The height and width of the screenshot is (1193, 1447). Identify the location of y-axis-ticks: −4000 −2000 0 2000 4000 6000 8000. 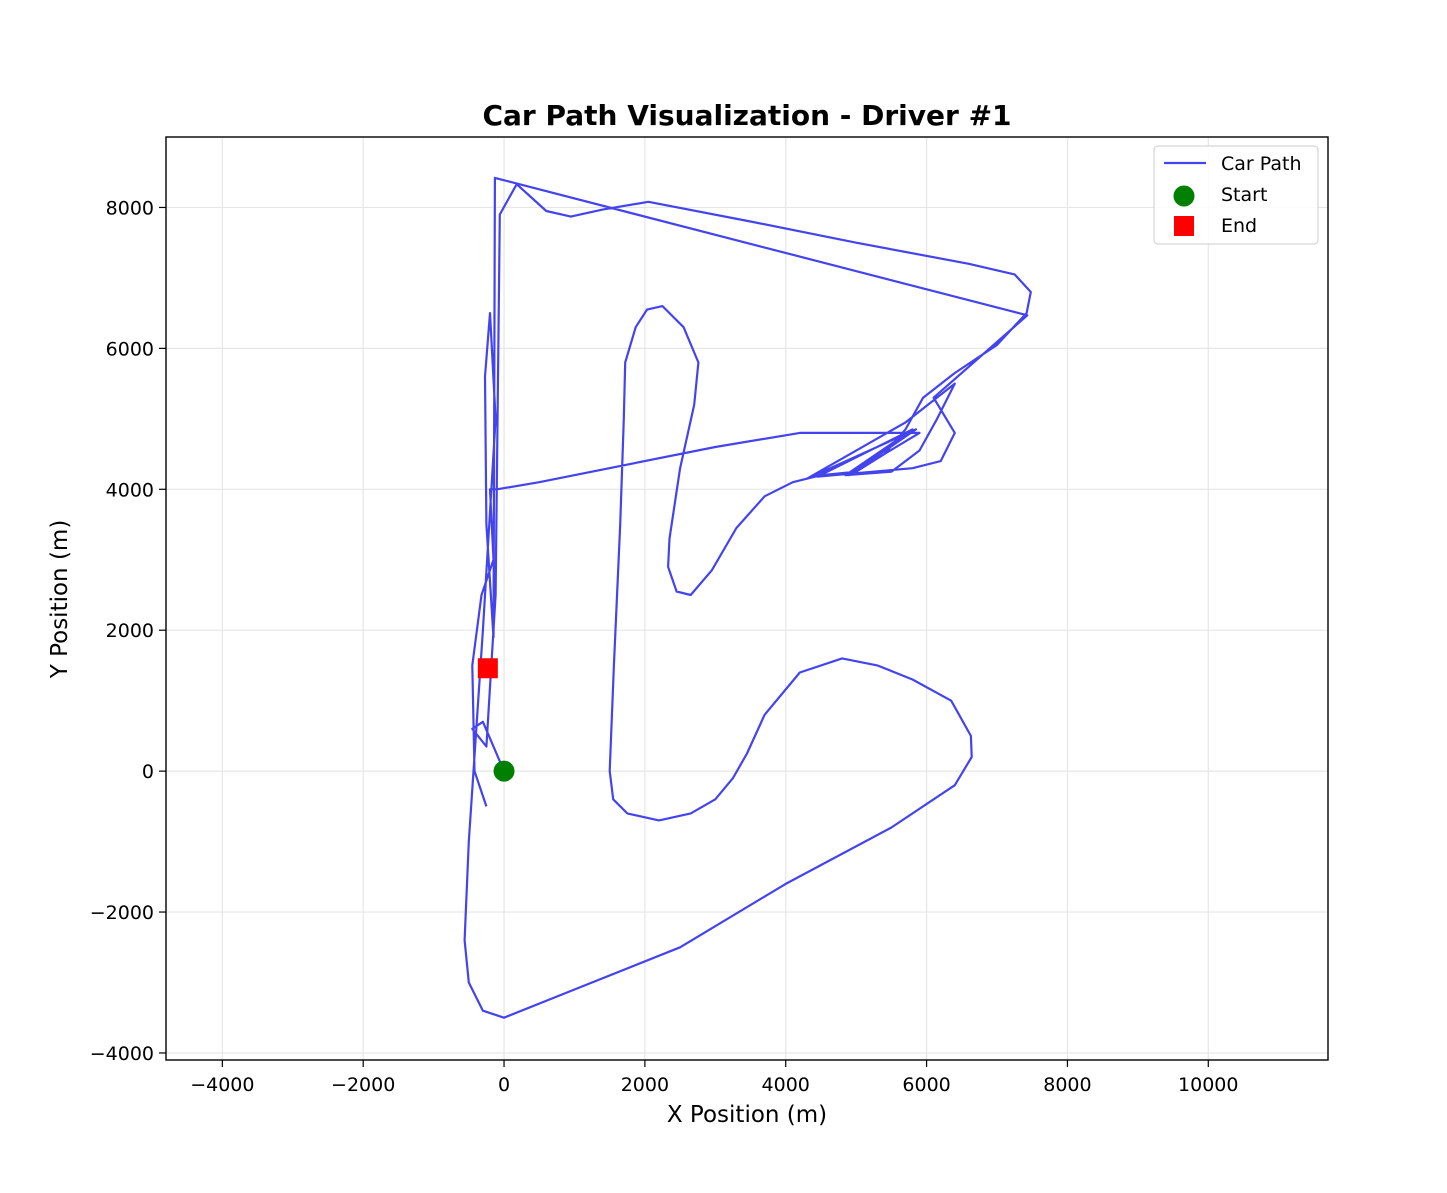
(128, 631).